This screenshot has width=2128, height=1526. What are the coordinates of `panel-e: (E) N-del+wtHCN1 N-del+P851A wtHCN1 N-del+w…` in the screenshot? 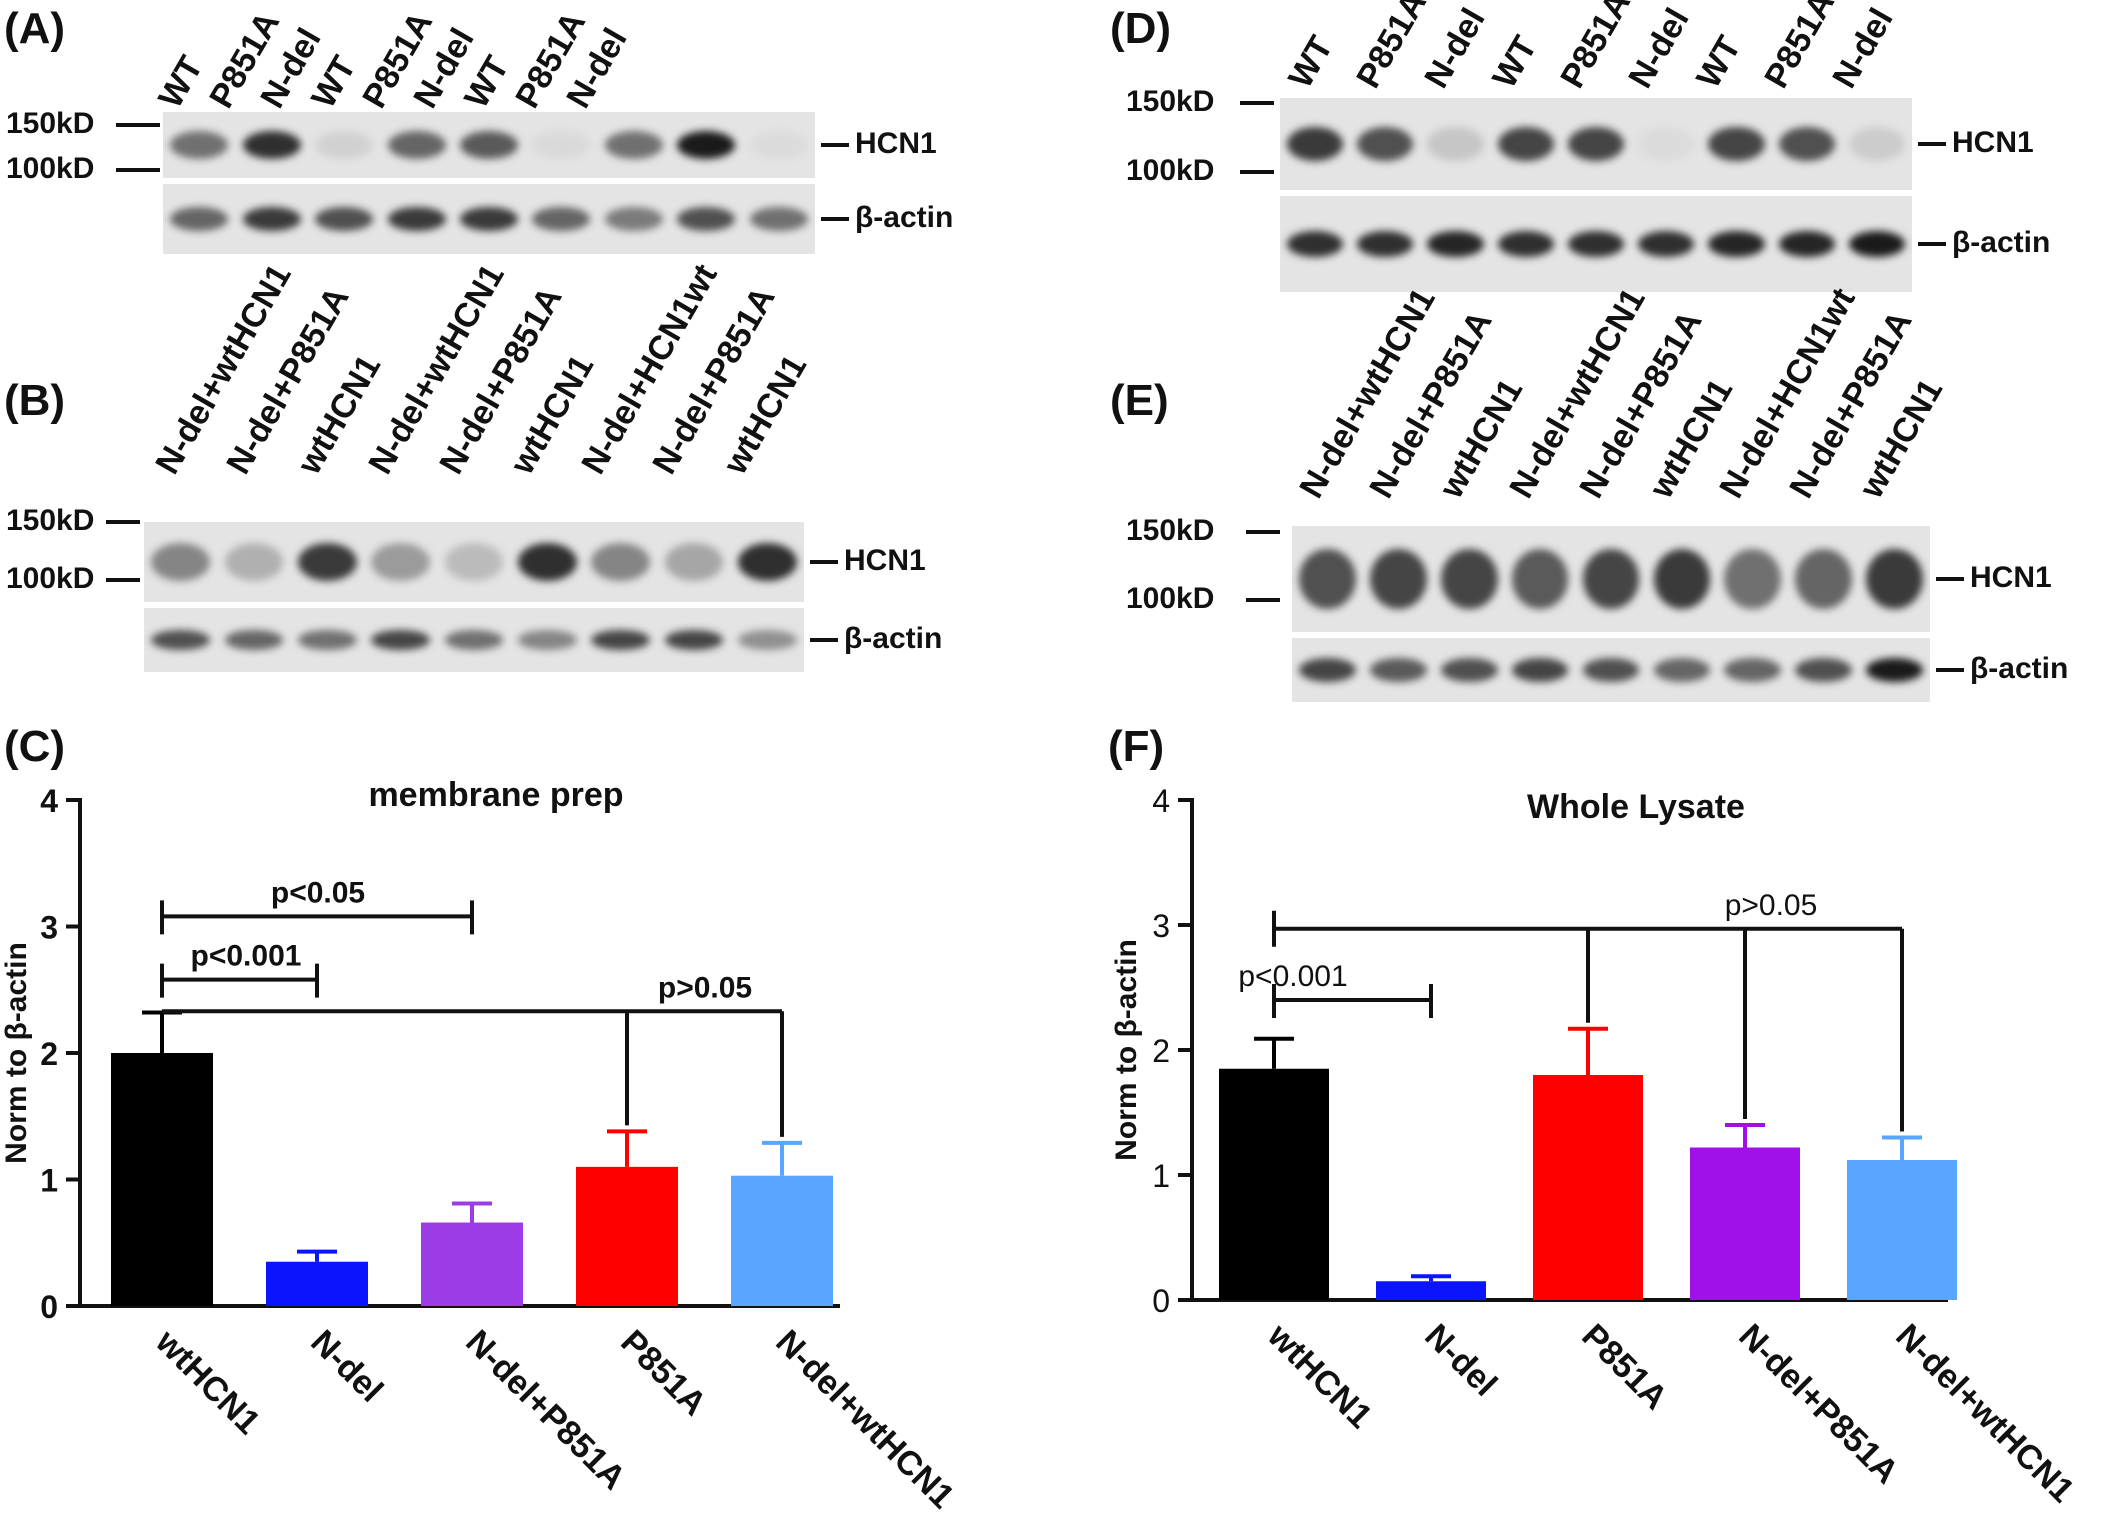 It's located at (1609, 486).